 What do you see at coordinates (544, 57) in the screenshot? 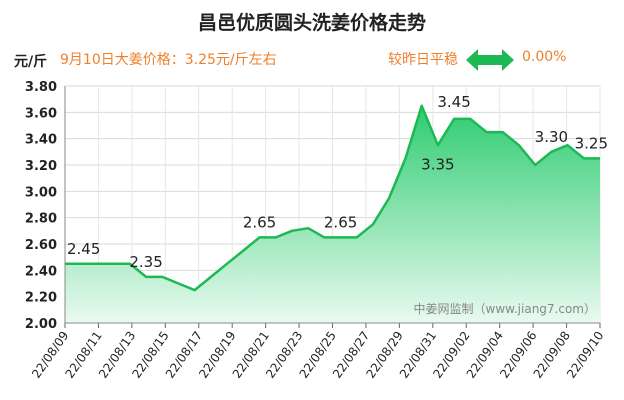
I see `change-value: 0.00%` at bounding box center [544, 57].